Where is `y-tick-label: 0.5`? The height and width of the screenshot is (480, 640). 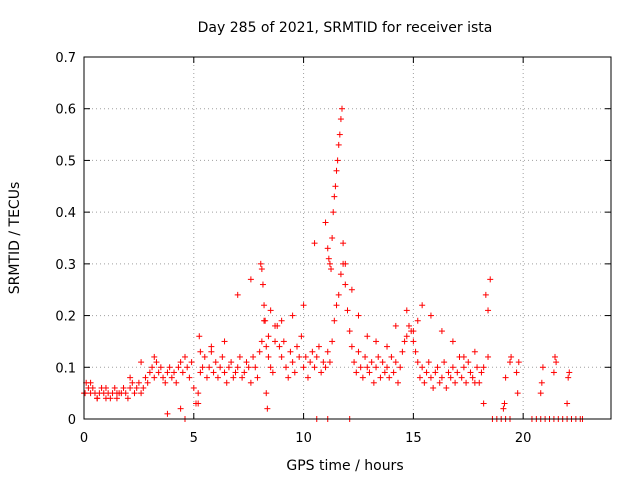
y-tick-label: 0.5 is located at coordinates (65, 161).